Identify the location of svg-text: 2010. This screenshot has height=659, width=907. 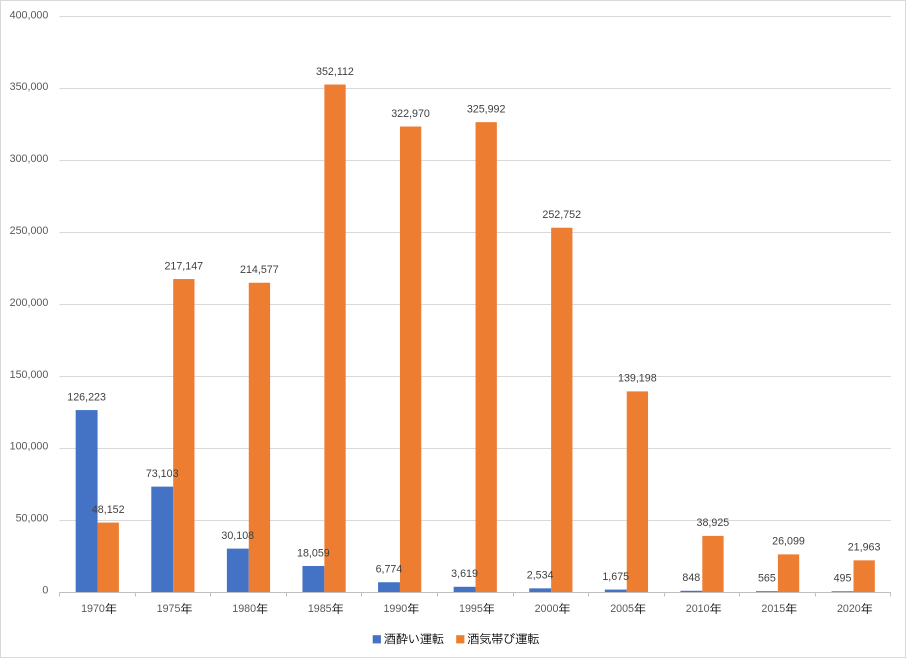
(698, 609).